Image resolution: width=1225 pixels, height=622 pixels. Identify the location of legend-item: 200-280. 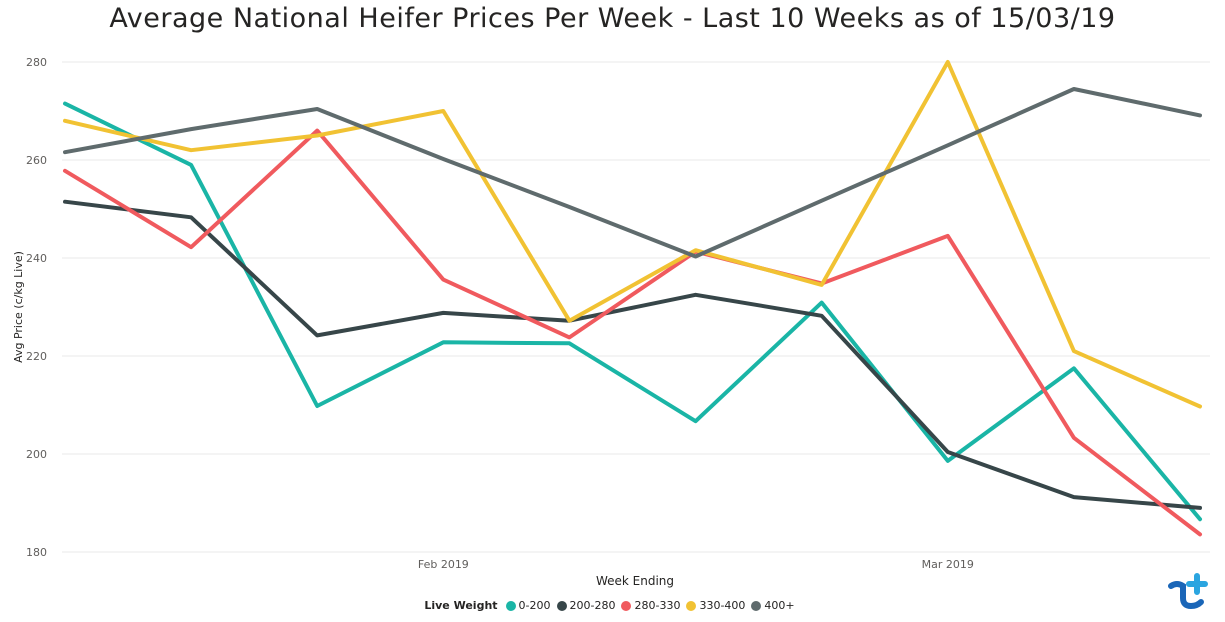
(586, 605).